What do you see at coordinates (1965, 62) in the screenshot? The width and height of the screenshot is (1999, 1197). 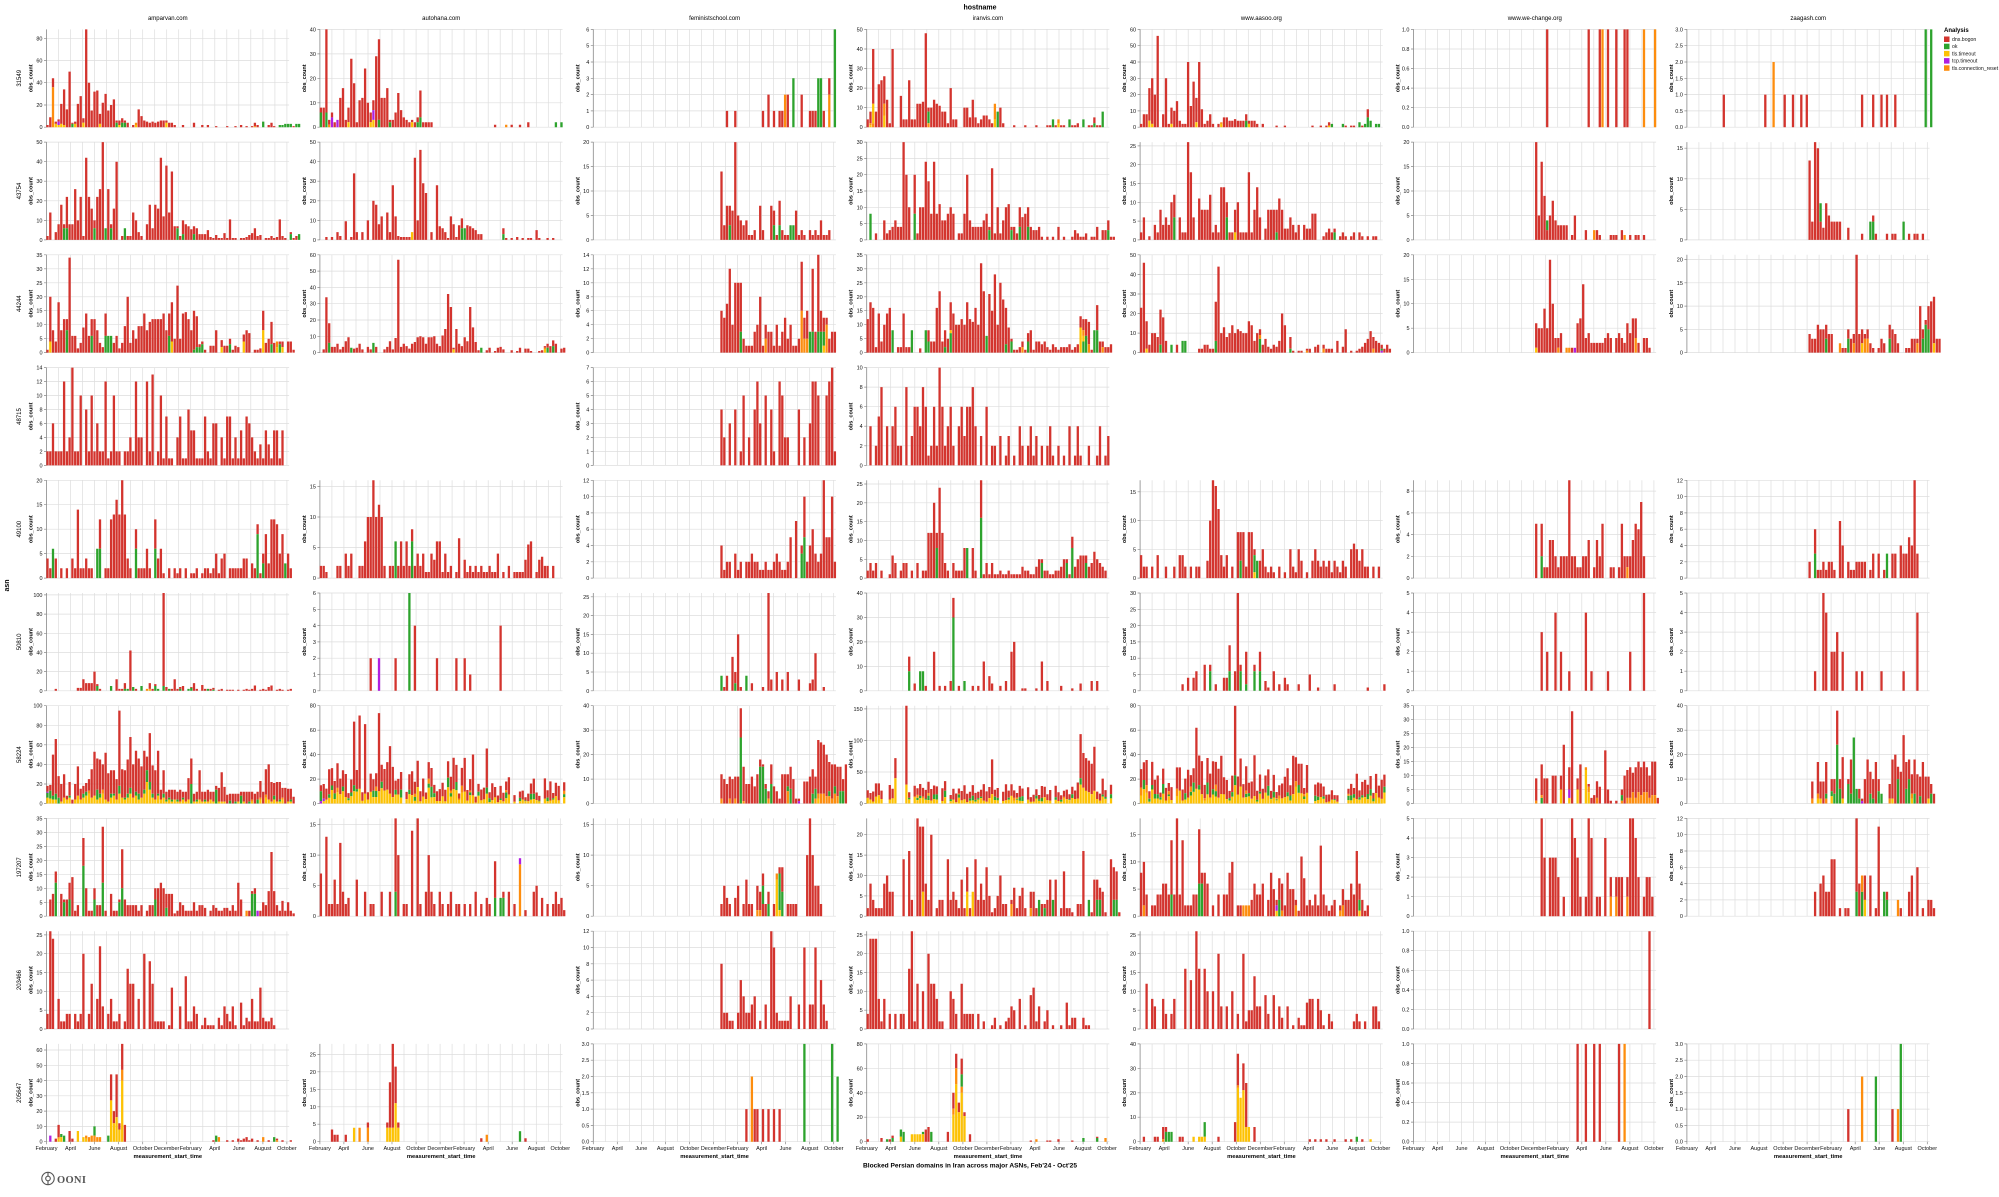 I see `svg-text: tcp.timeout` at bounding box center [1965, 62].